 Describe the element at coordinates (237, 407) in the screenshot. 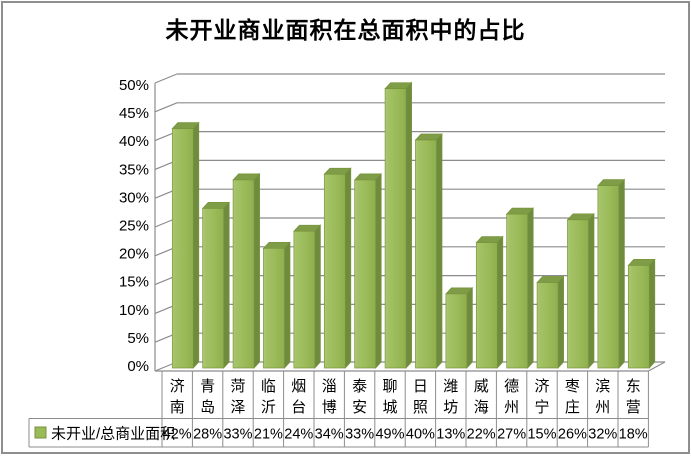

I see `category-label-char: 泽` at that location.